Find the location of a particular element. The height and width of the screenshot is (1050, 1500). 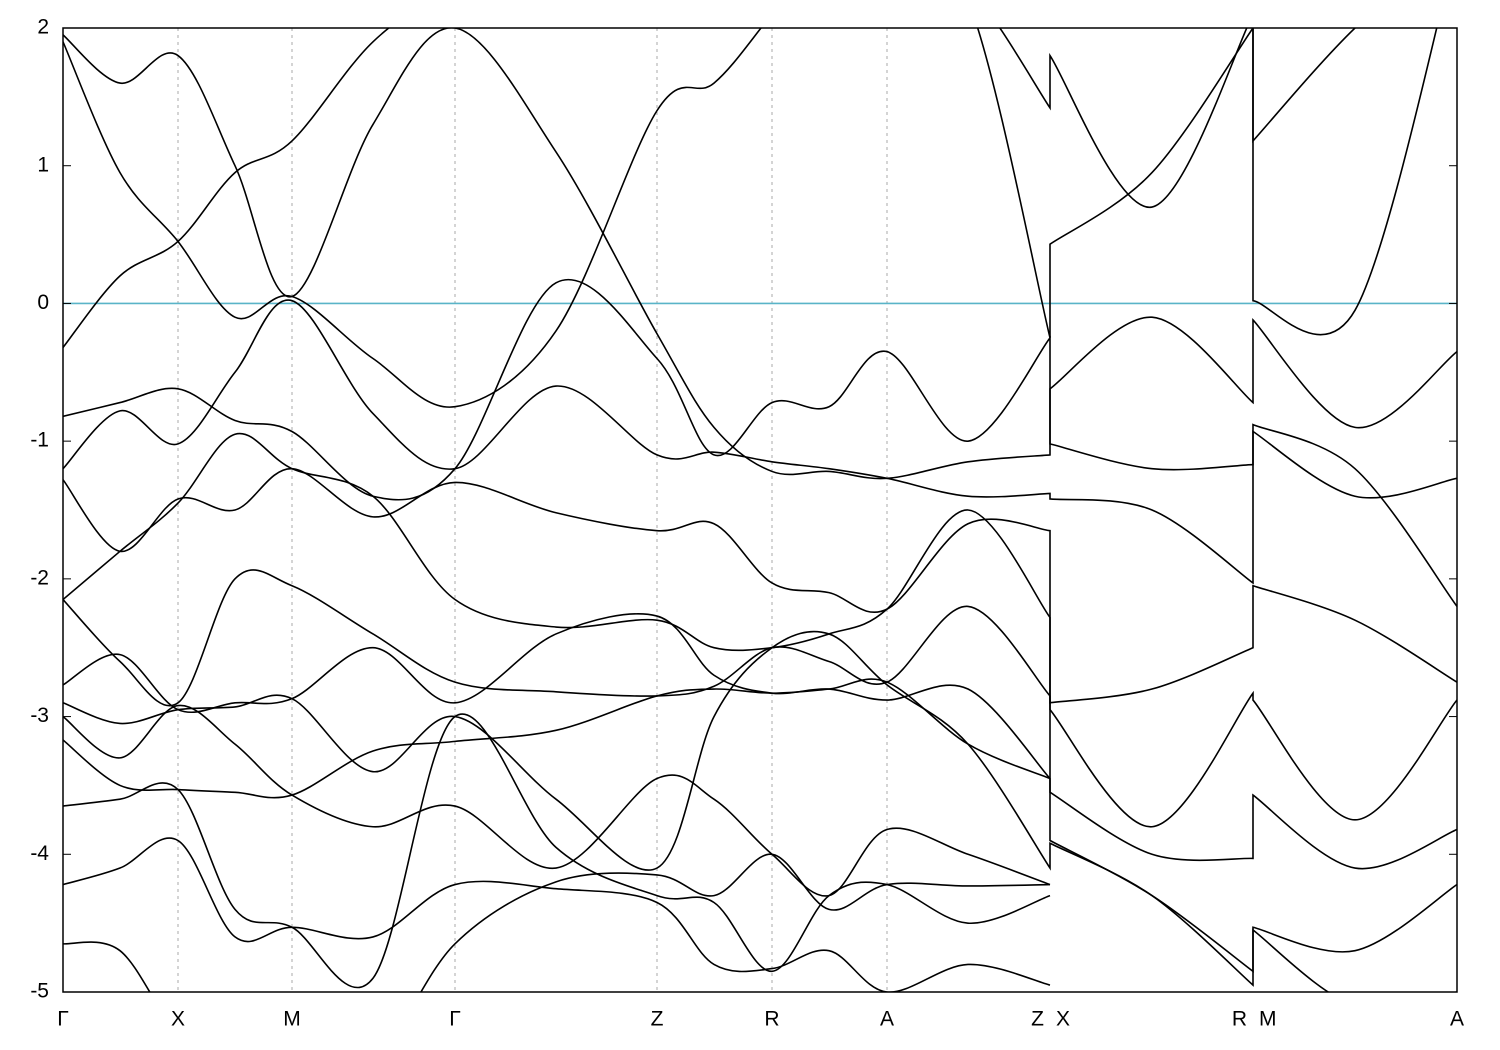

y-tick-label: 1 is located at coordinates (43, 164).